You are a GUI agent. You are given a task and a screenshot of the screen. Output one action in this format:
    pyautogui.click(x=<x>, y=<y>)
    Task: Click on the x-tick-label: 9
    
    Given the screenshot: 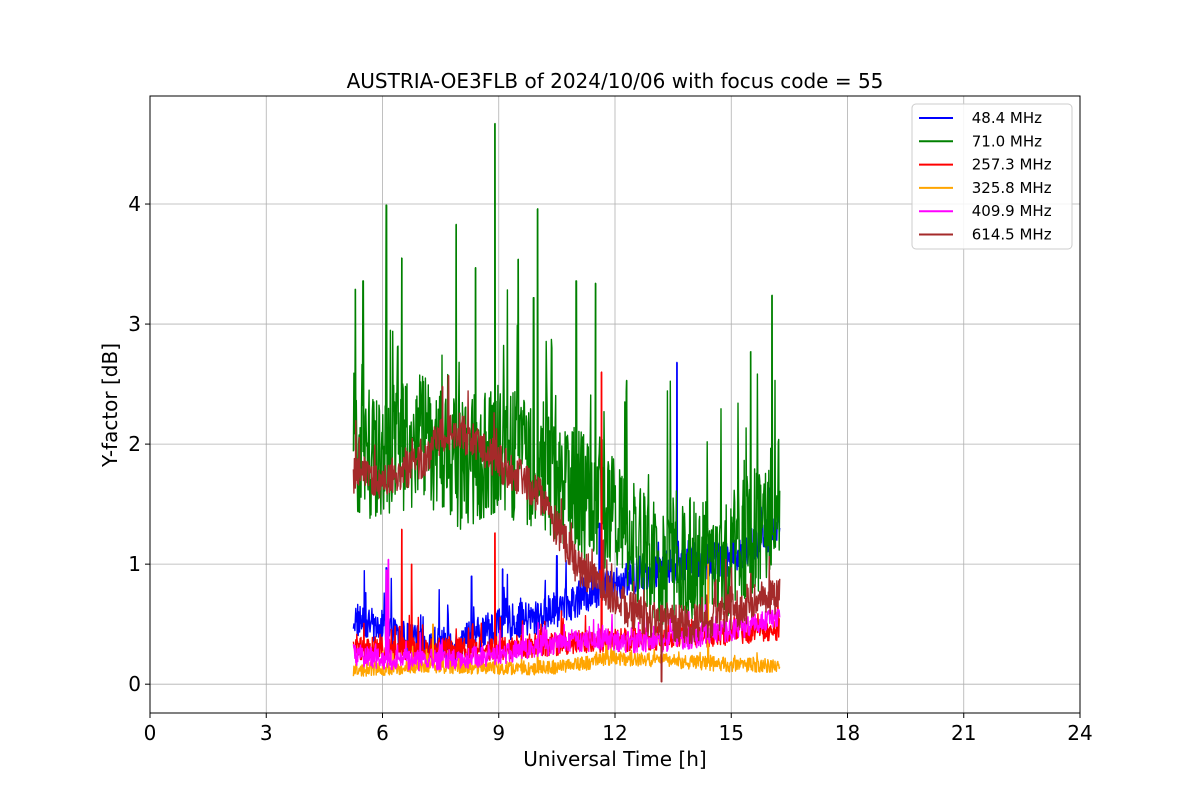 What is the action you would take?
    pyautogui.click(x=498, y=733)
    